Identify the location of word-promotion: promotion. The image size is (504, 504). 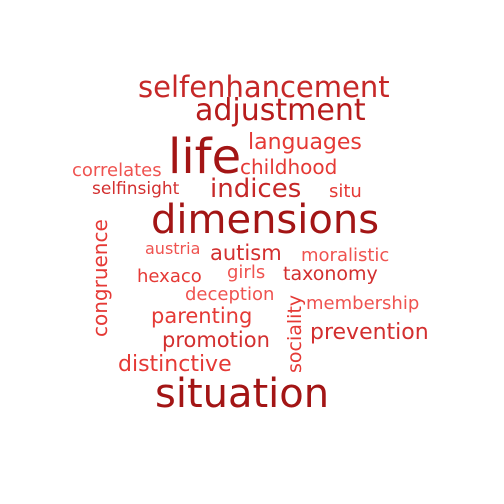
(216, 340).